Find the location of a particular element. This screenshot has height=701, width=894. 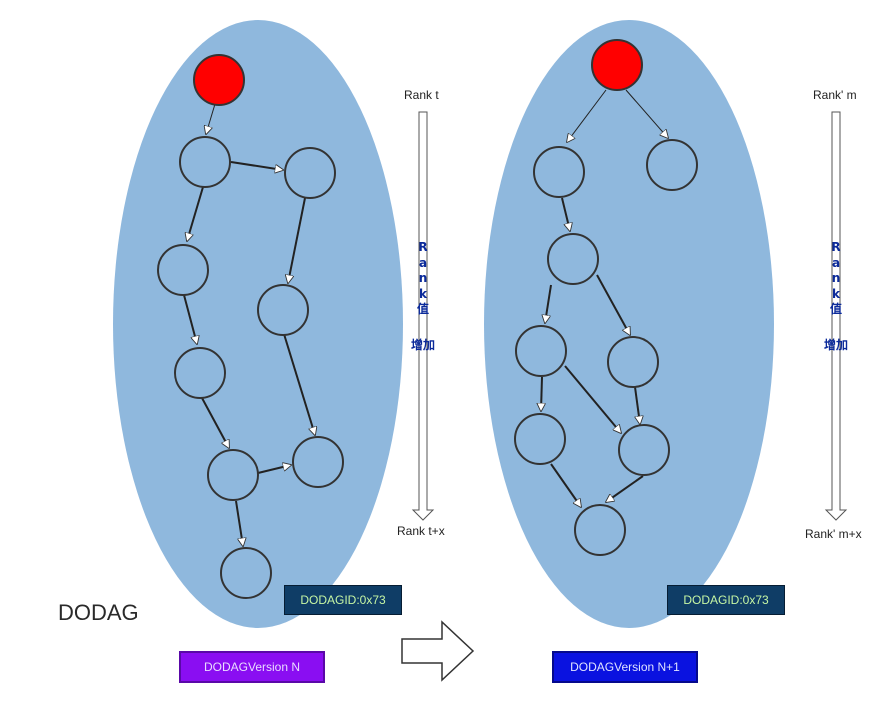

dodag-version-n-box: DODAGVersion N is located at coordinates (252, 667).